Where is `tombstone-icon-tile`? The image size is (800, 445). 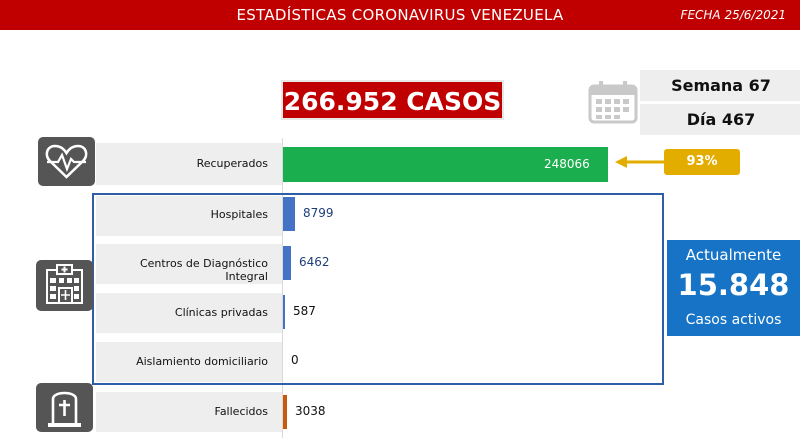
tombstone-icon-tile is located at coordinates (64, 407).